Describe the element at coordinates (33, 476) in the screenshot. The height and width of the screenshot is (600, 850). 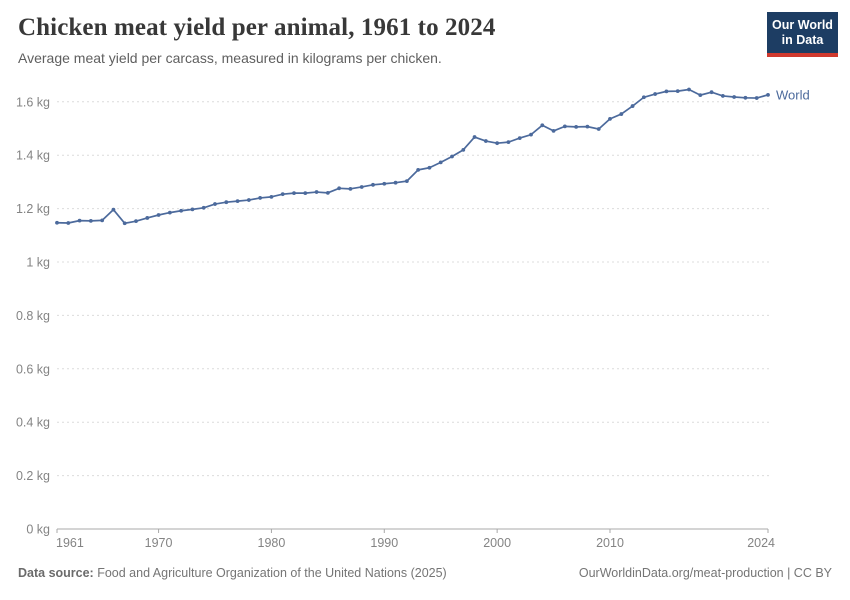
I see `y-tick-label: 0.2 kg` at that location.